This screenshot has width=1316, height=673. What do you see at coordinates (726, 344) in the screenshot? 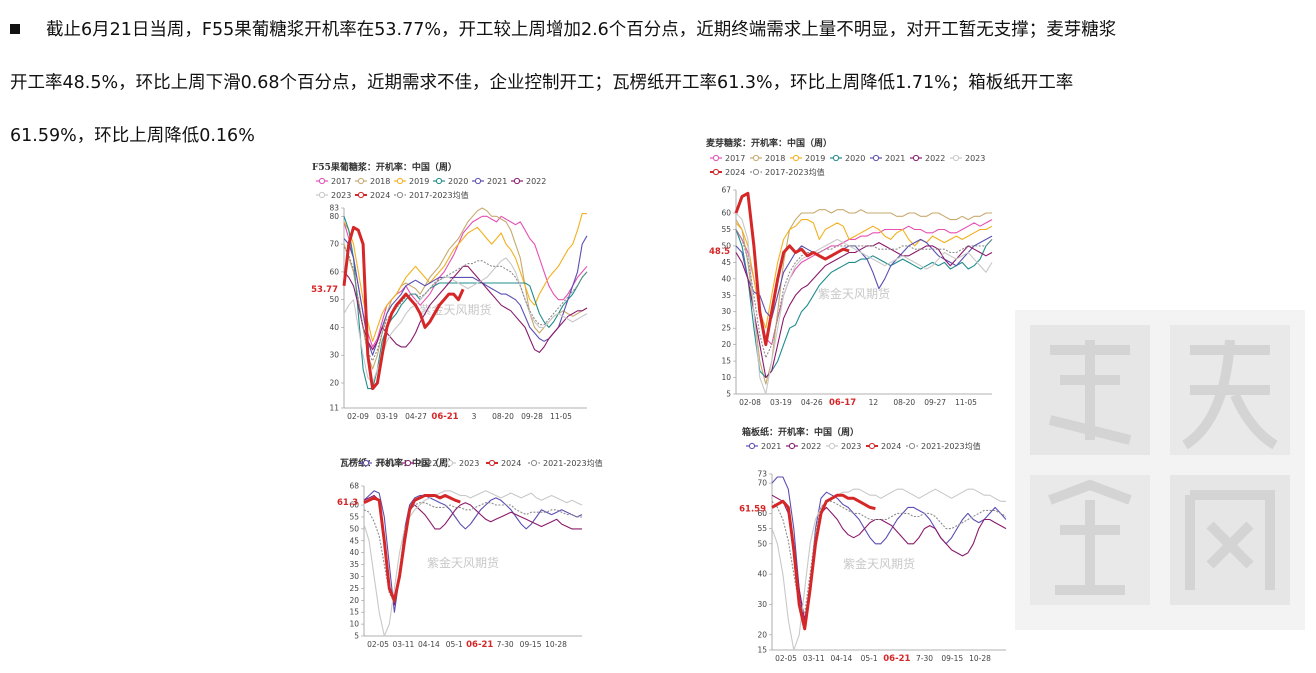
I see `y-tick-label: 20` at bounding box center [726, 344].